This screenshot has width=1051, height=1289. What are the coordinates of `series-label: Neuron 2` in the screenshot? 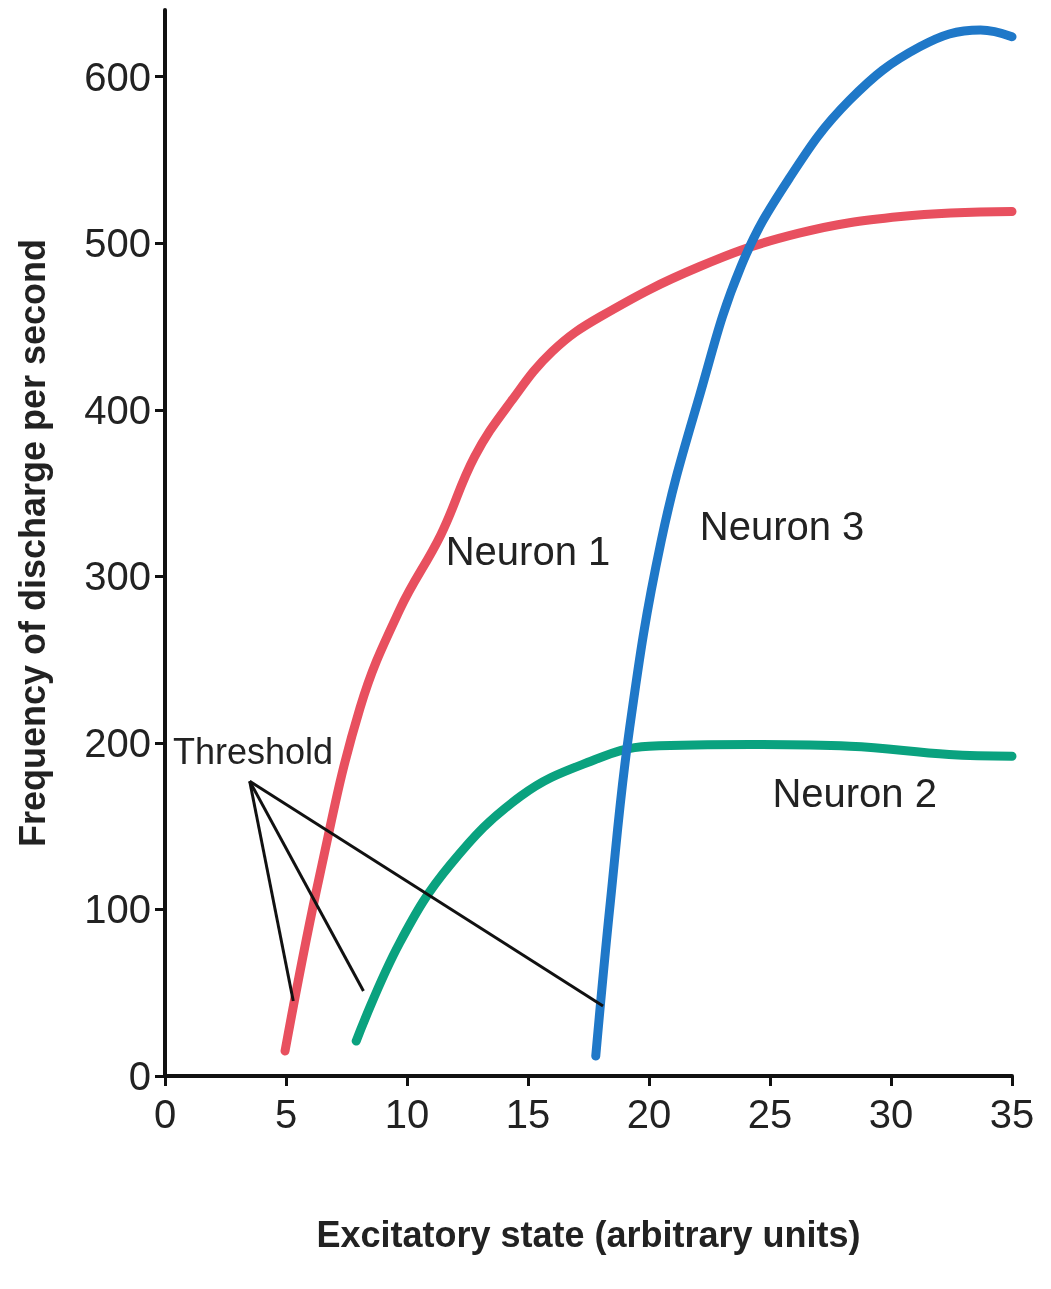 It's located at (854, 792).